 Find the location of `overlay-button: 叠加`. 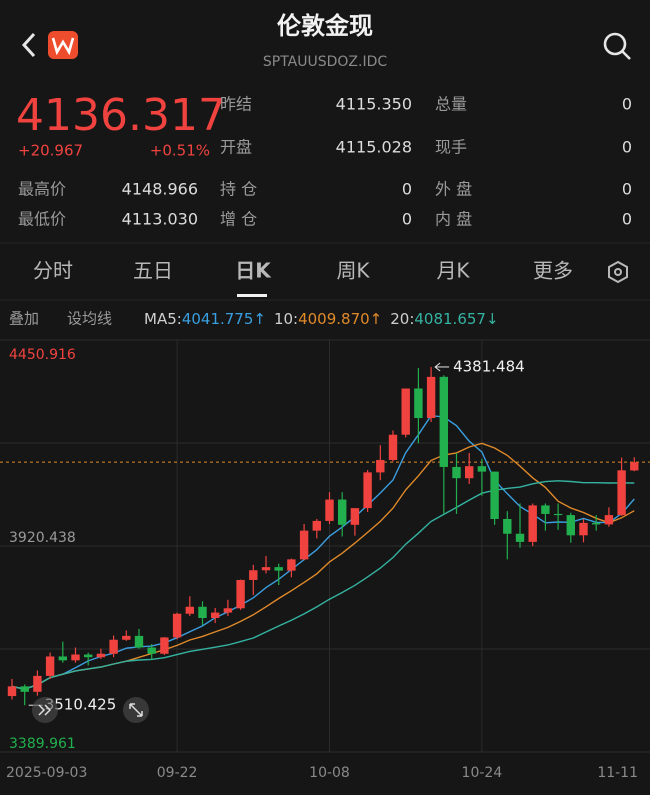

overlay-button: 叠加 is located at coordinates (24, 319).